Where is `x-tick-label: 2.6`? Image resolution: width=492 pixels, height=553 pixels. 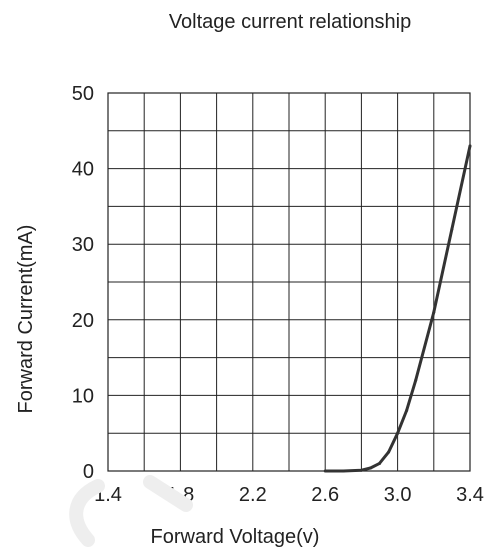
x-tick-label: 2.6 is located at coordinates (325, 495).